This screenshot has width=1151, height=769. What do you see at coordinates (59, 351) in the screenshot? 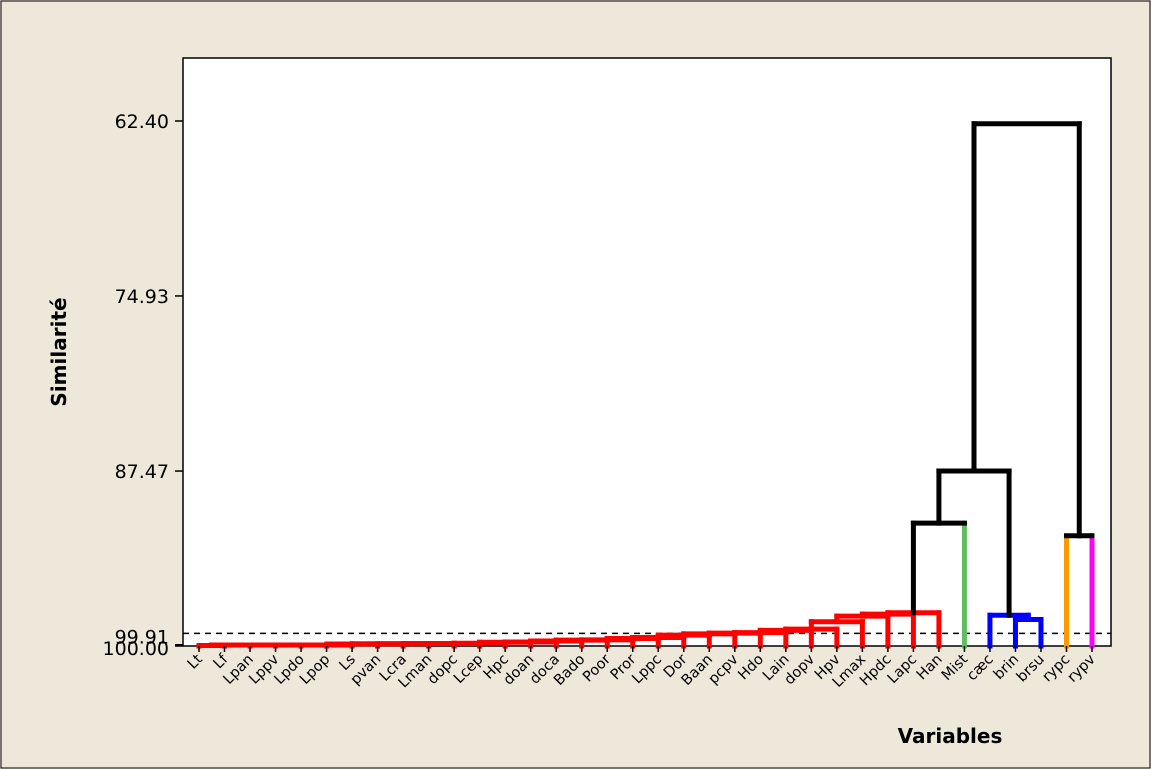
I see `y-axis-label: Similarité` at bounding box center [59, 351].